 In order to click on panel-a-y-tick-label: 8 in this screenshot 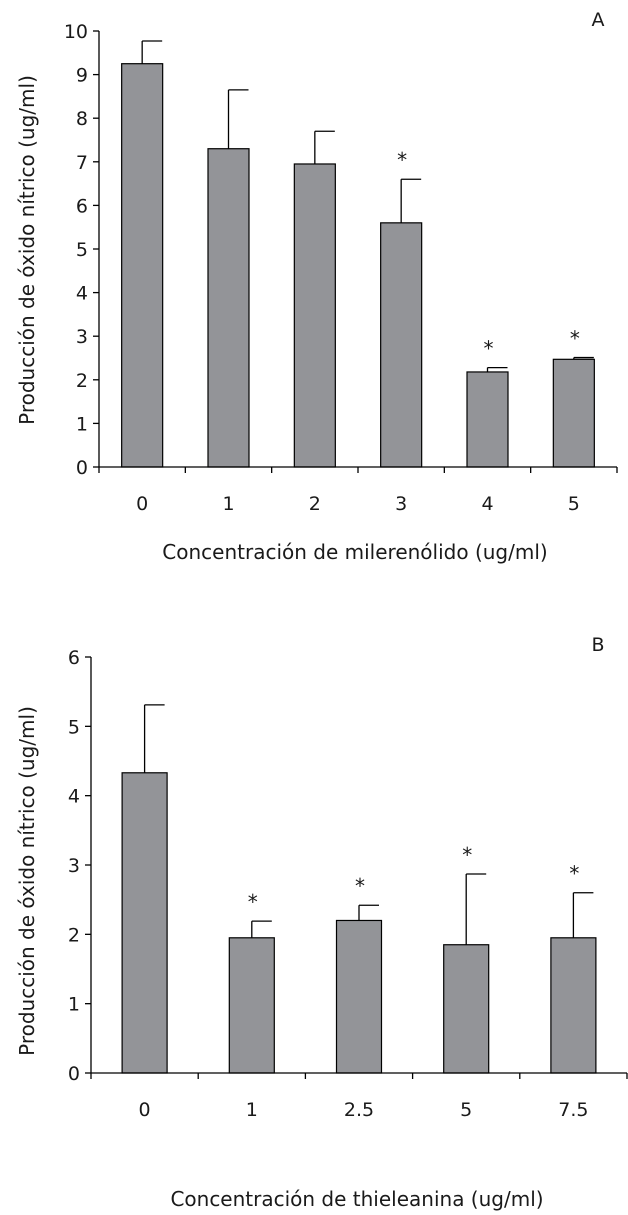, I will do `click(82, 119)`.